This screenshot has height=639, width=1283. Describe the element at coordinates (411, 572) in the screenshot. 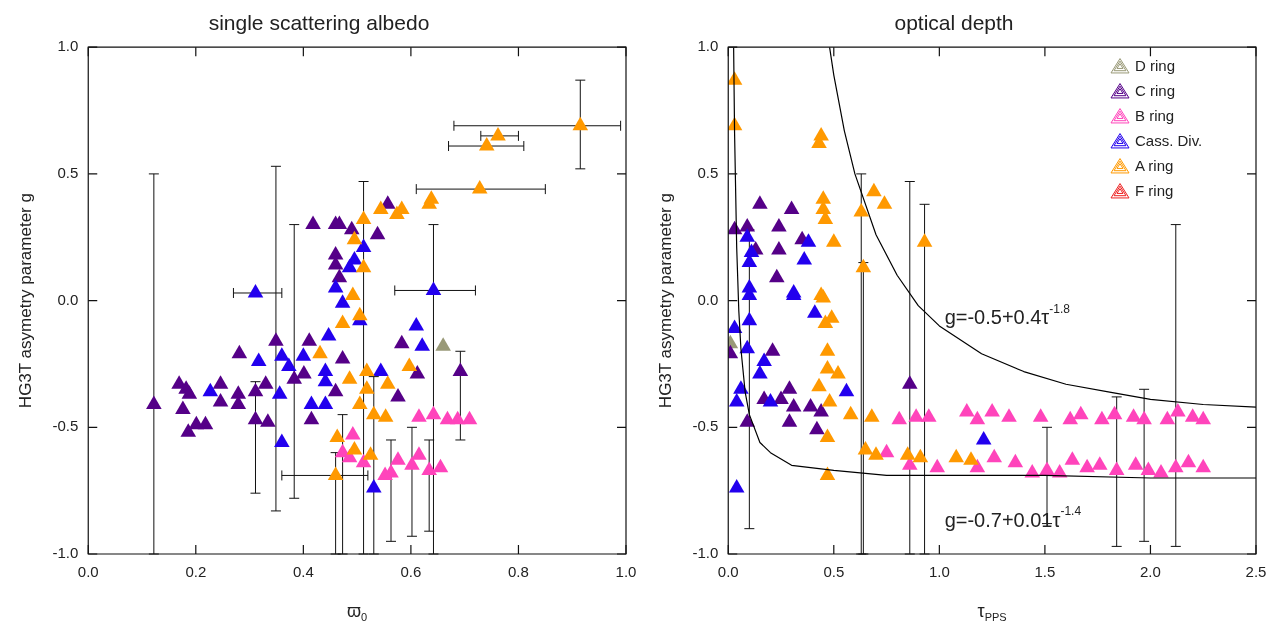

I see `x-tick-label: 0.6` at that location.